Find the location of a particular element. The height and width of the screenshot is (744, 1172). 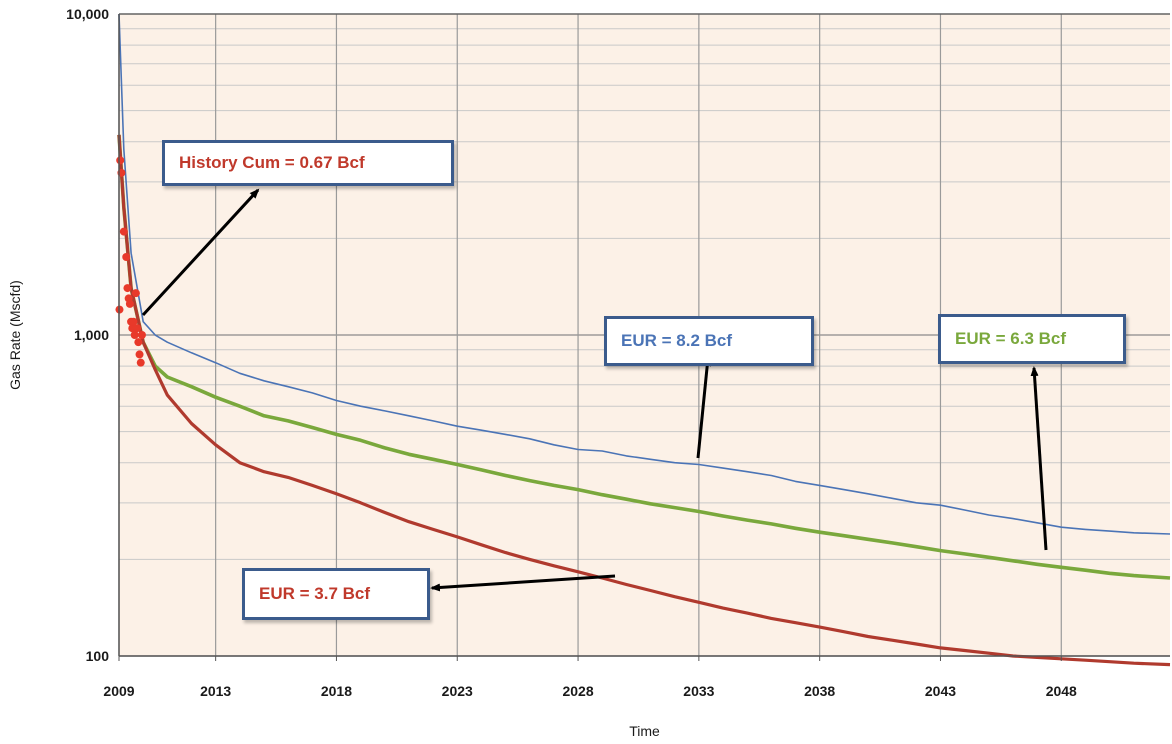

y-tick-label: 1,000 is located at coordinates (91, 335).